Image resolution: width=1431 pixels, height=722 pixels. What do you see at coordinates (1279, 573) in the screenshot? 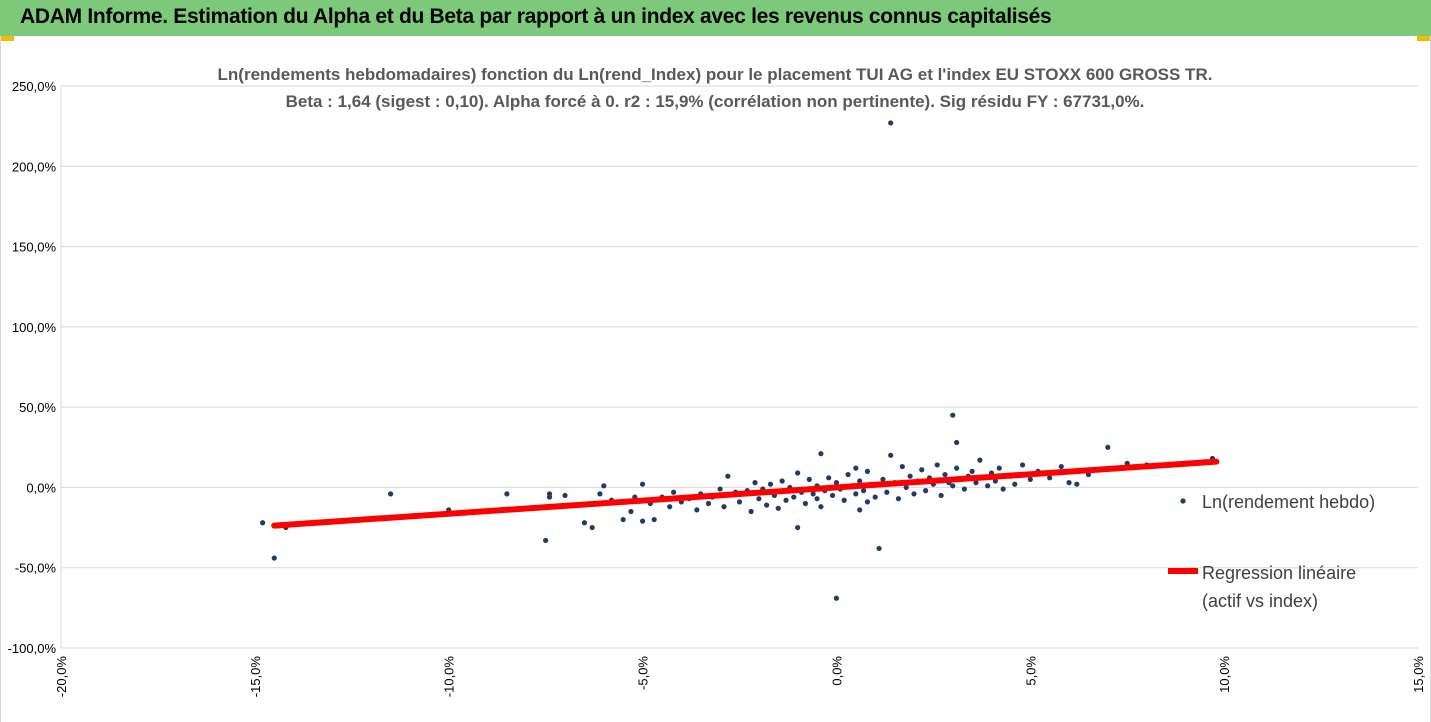
I see `legend-label-regression: Regression linéaire` at bounding box center [1279, 573].